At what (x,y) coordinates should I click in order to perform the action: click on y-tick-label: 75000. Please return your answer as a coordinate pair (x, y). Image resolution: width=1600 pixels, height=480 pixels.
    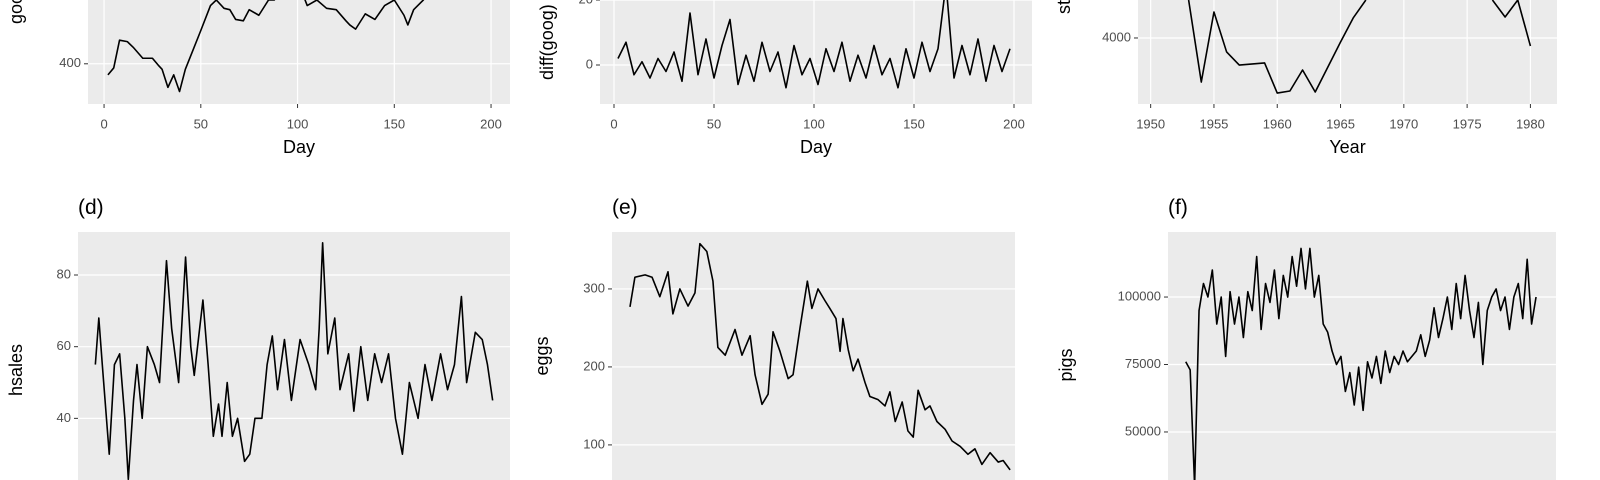
    Looking at the image, I should click on (1143, 363).